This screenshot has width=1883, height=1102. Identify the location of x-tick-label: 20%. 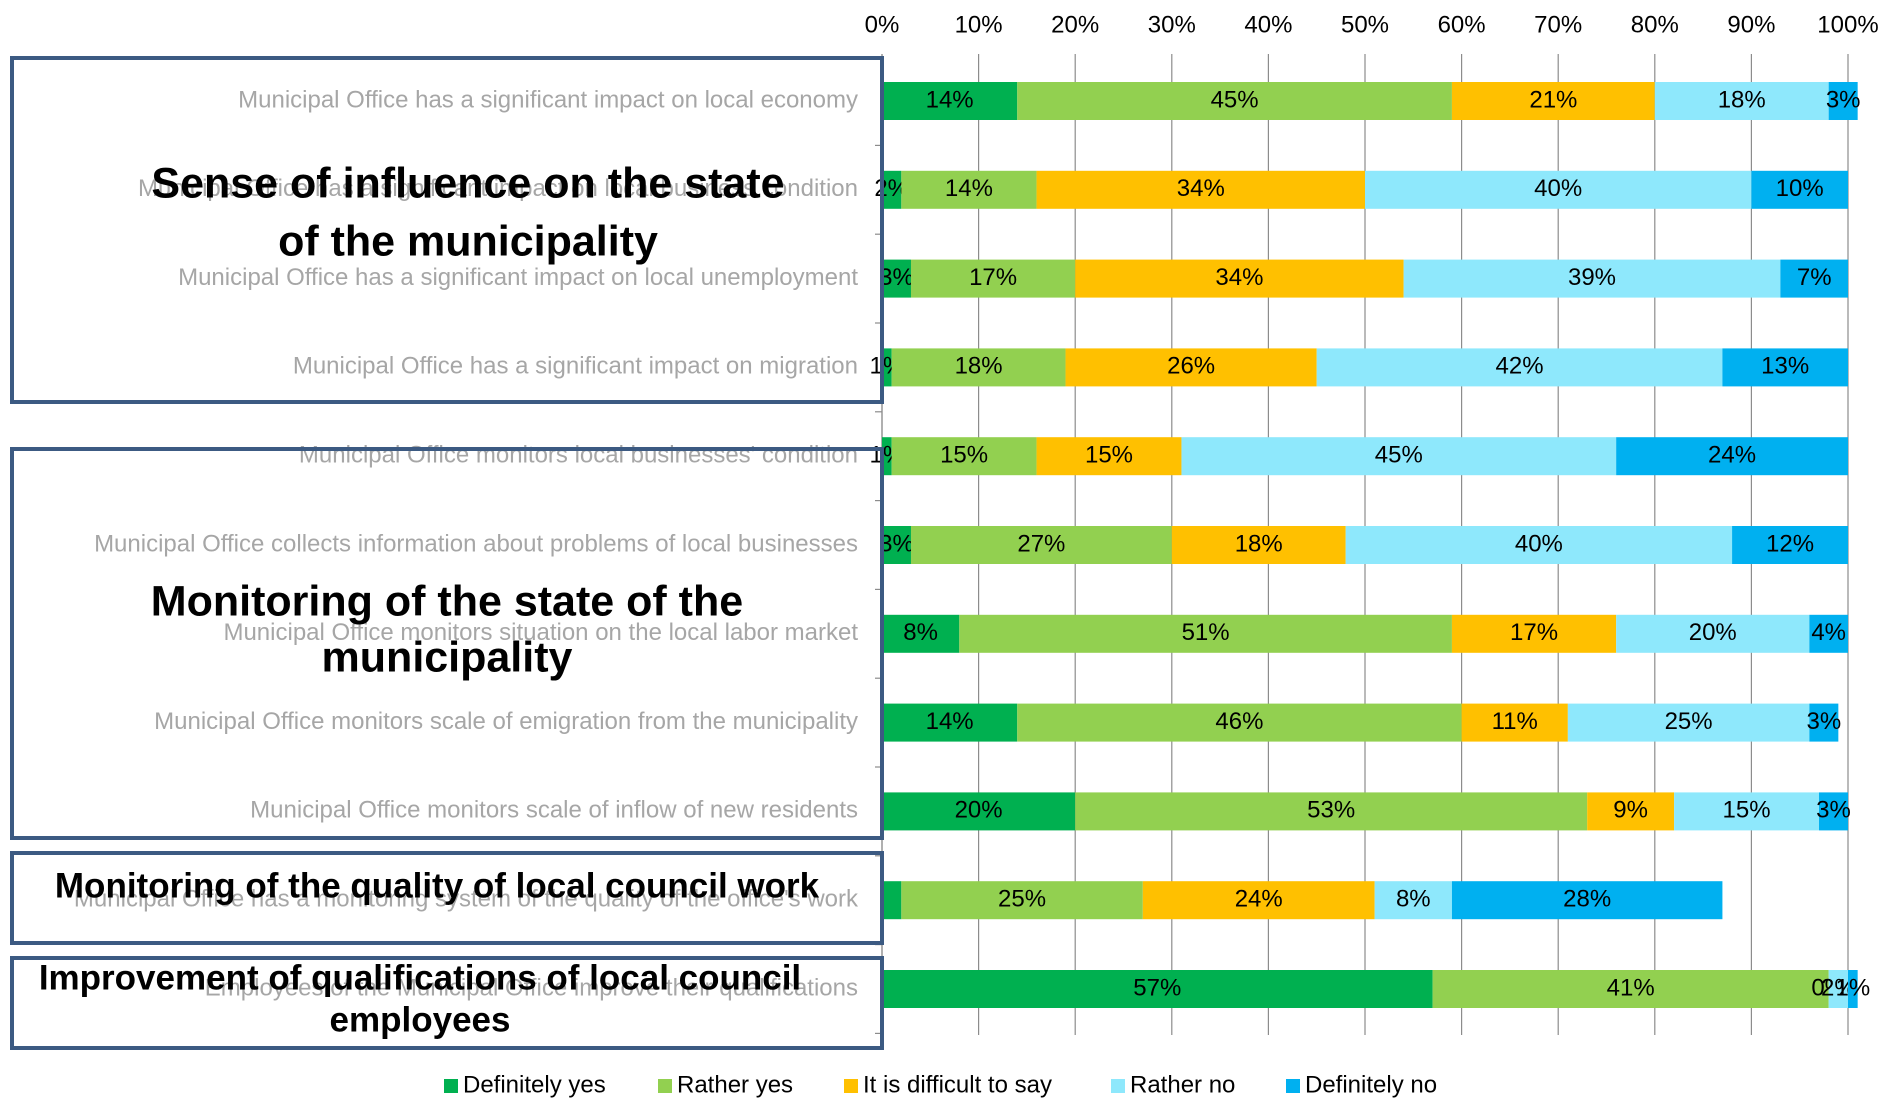
(1075, 24).